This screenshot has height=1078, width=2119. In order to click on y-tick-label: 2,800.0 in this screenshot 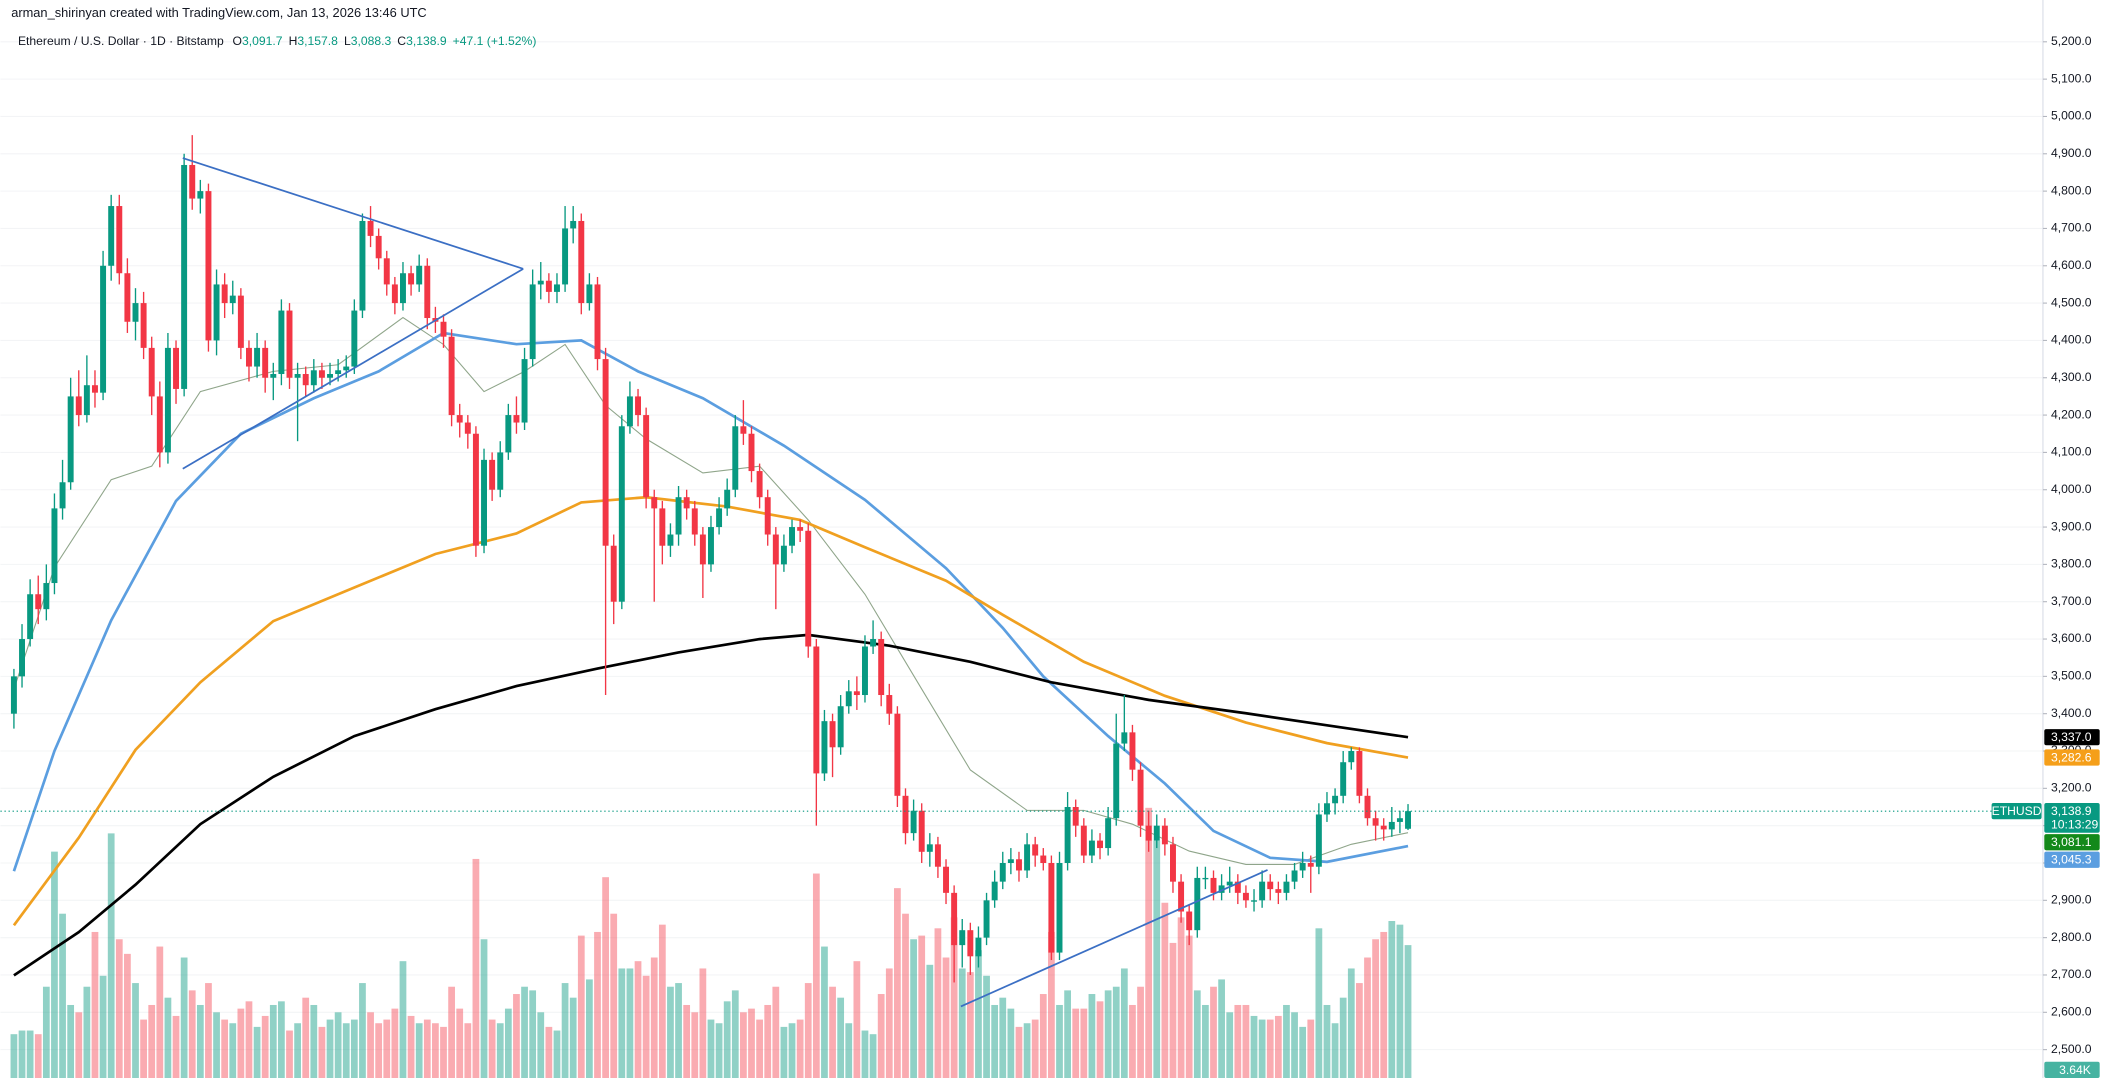, I will do `click(2071, 937)`.